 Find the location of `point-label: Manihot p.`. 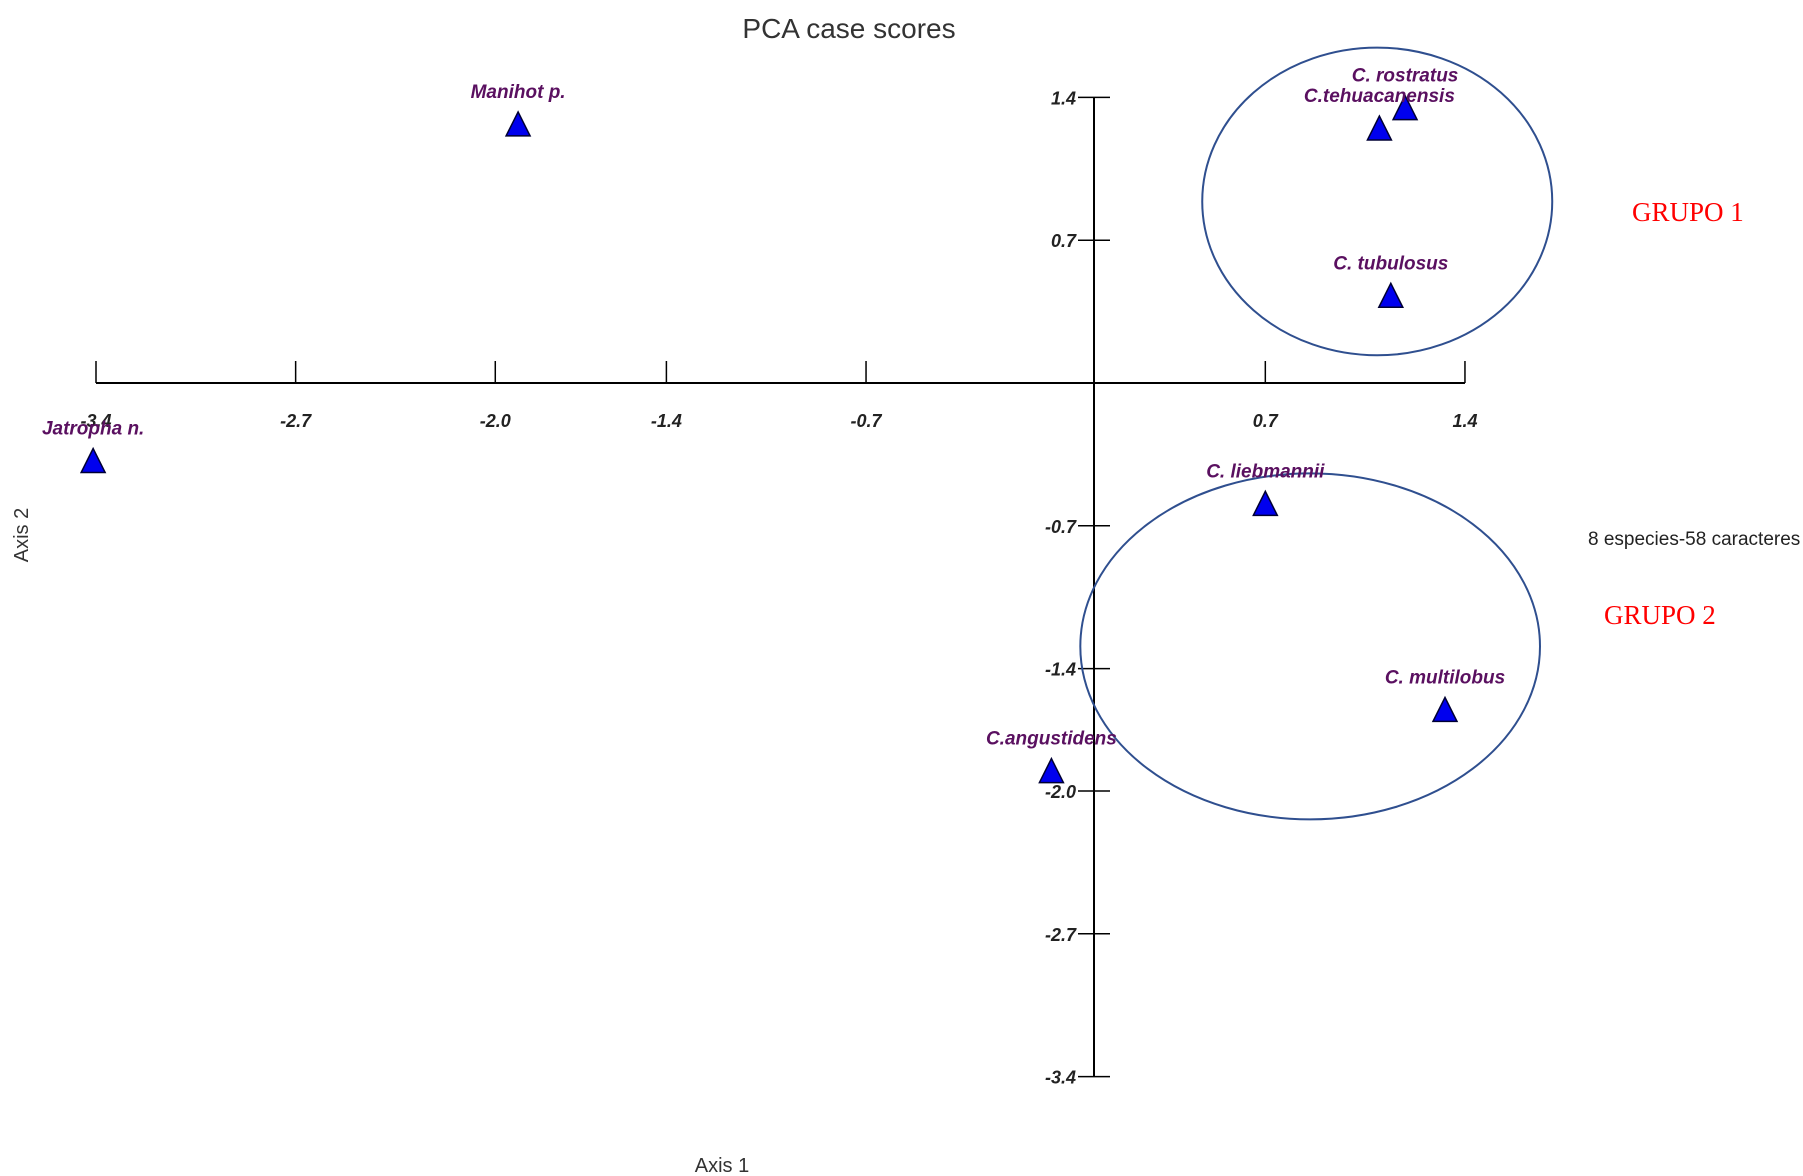

point-label: Manihot p. is located at coordinates (518, 92).